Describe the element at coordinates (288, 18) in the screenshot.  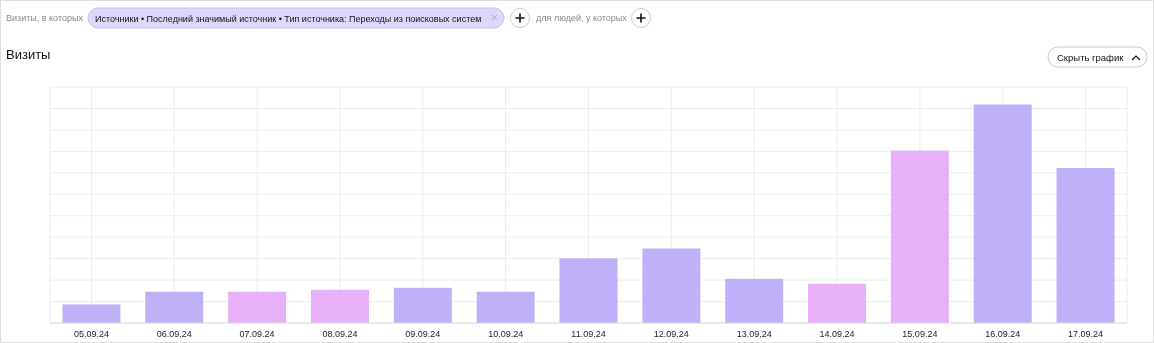
I see `text: Источники • Последний значимый источник • Тип источника: Переходы из поисковых систем` at that location.